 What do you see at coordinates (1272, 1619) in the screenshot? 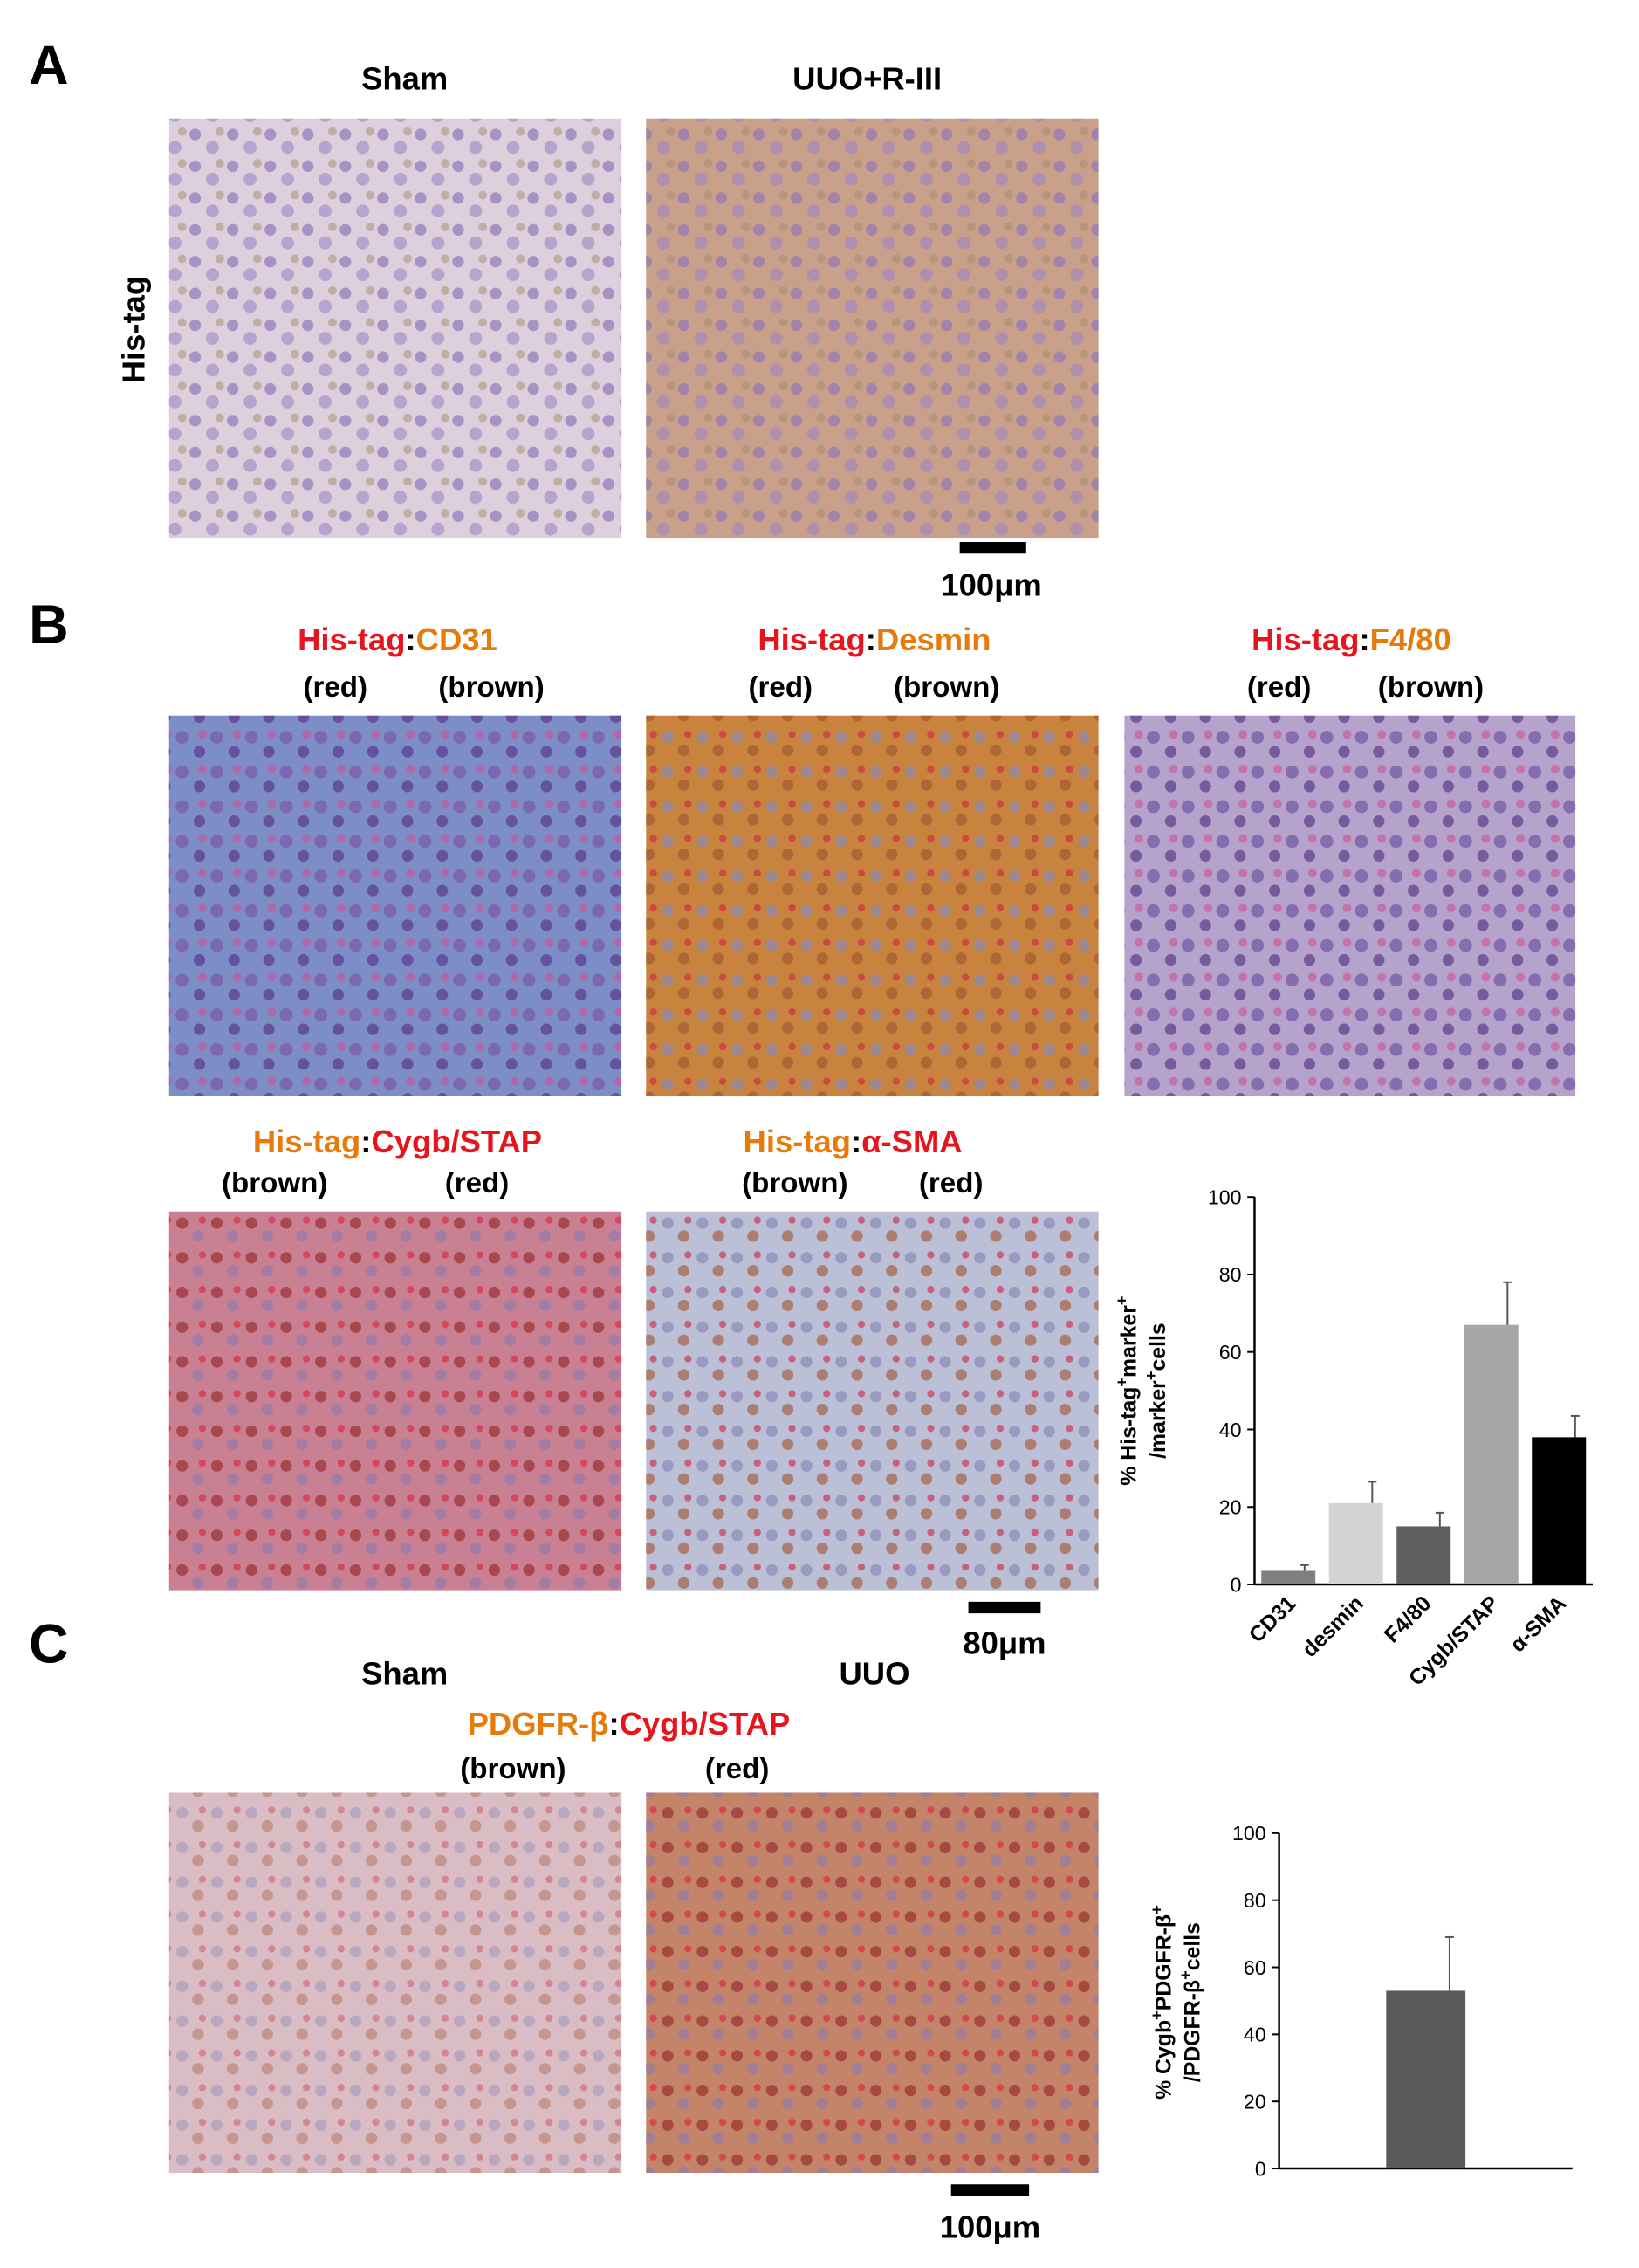
I see `x-tick-label: CD31` at bounding box center [1272, 1619].